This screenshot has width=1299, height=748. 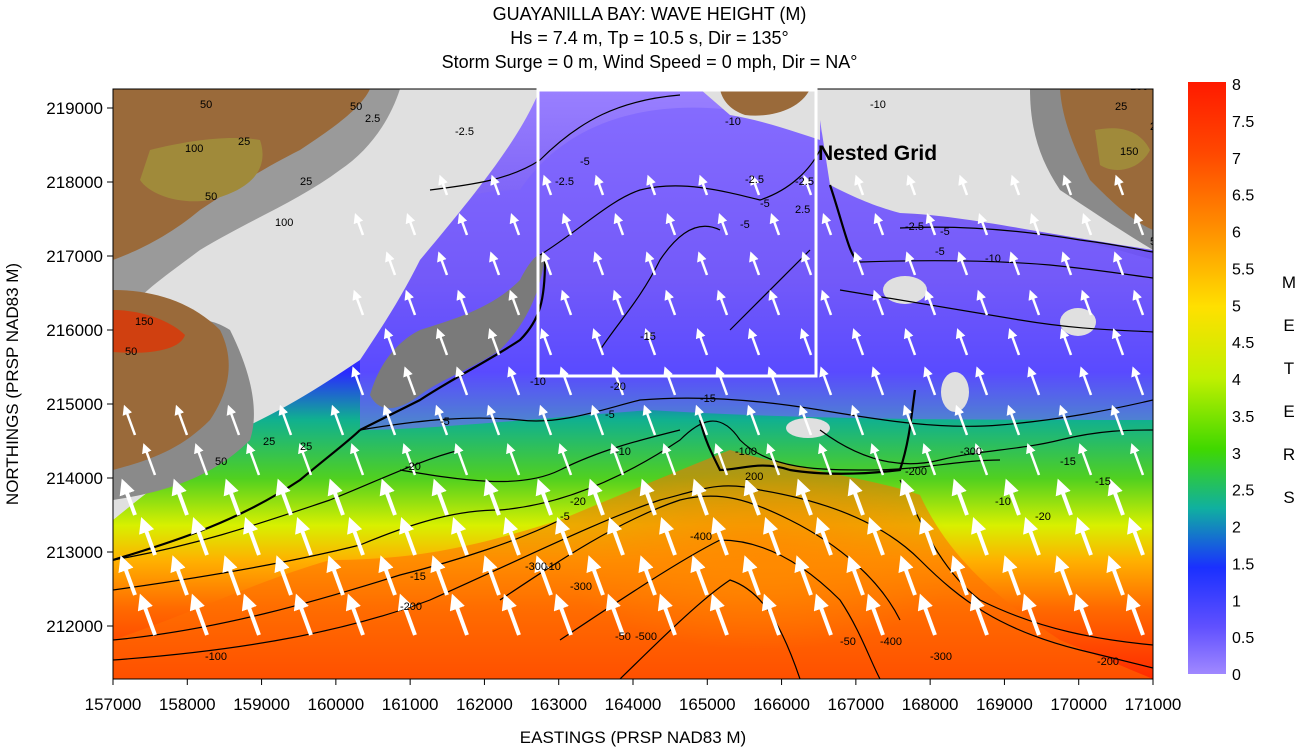 What do you see at coordinates (413, 467) in the screenshot?
I see `contour-label: -20` at bounding box center [413, 467].